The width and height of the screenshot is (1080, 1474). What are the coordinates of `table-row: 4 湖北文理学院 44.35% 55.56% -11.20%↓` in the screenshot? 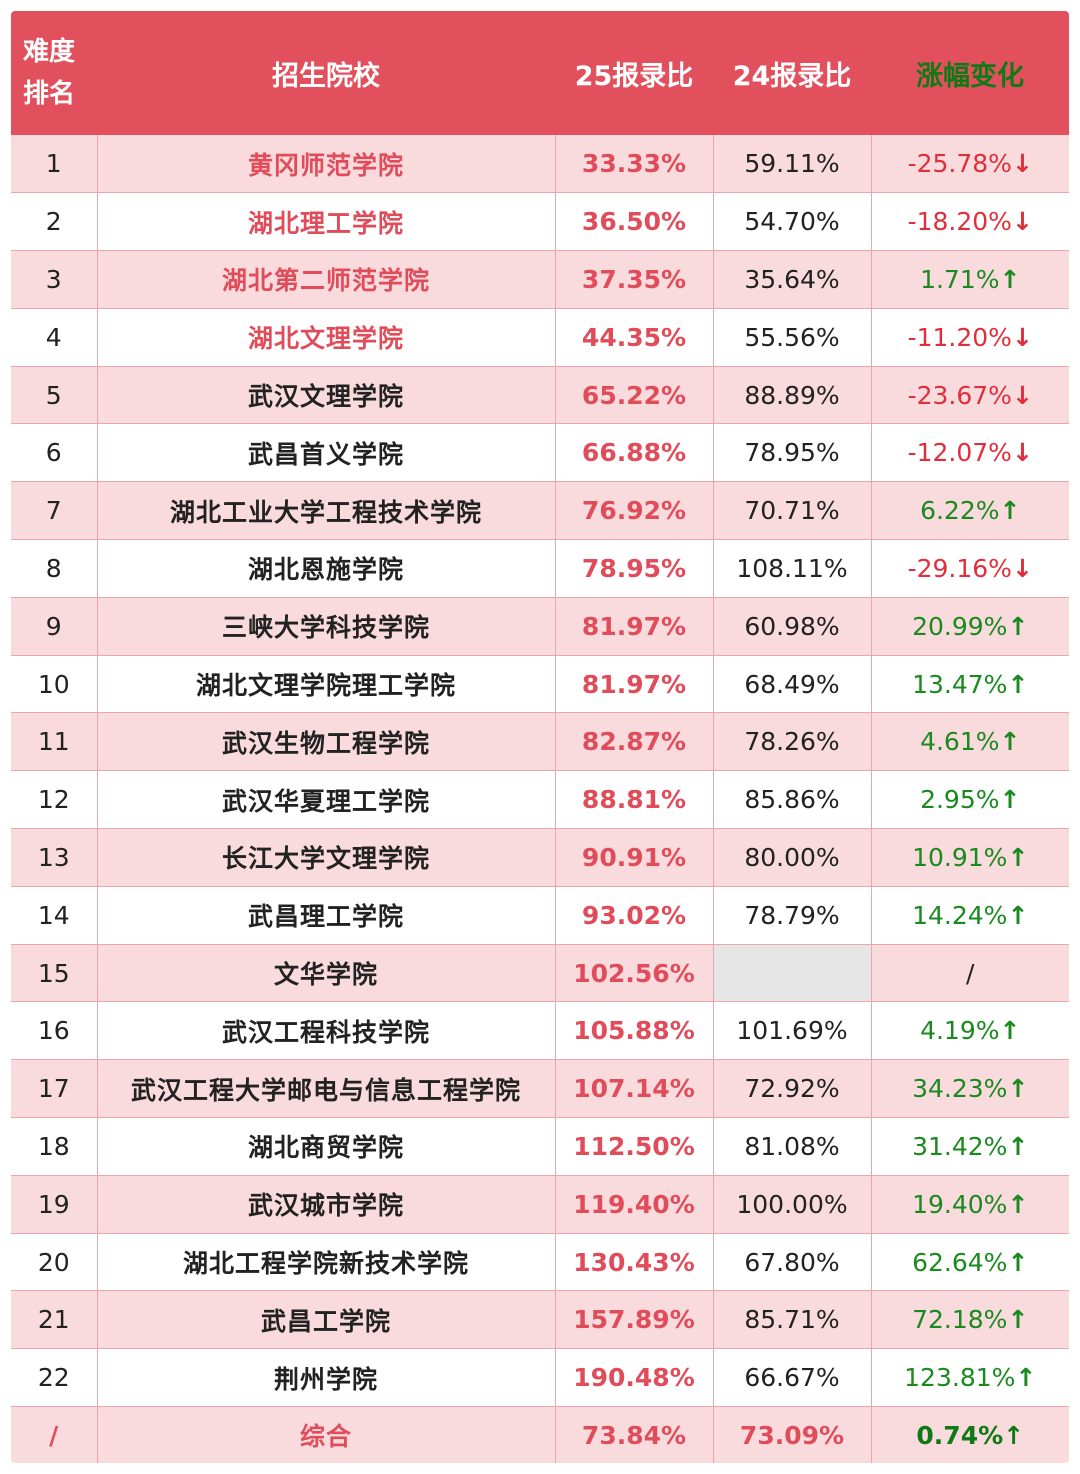 It's located at (540, 337).